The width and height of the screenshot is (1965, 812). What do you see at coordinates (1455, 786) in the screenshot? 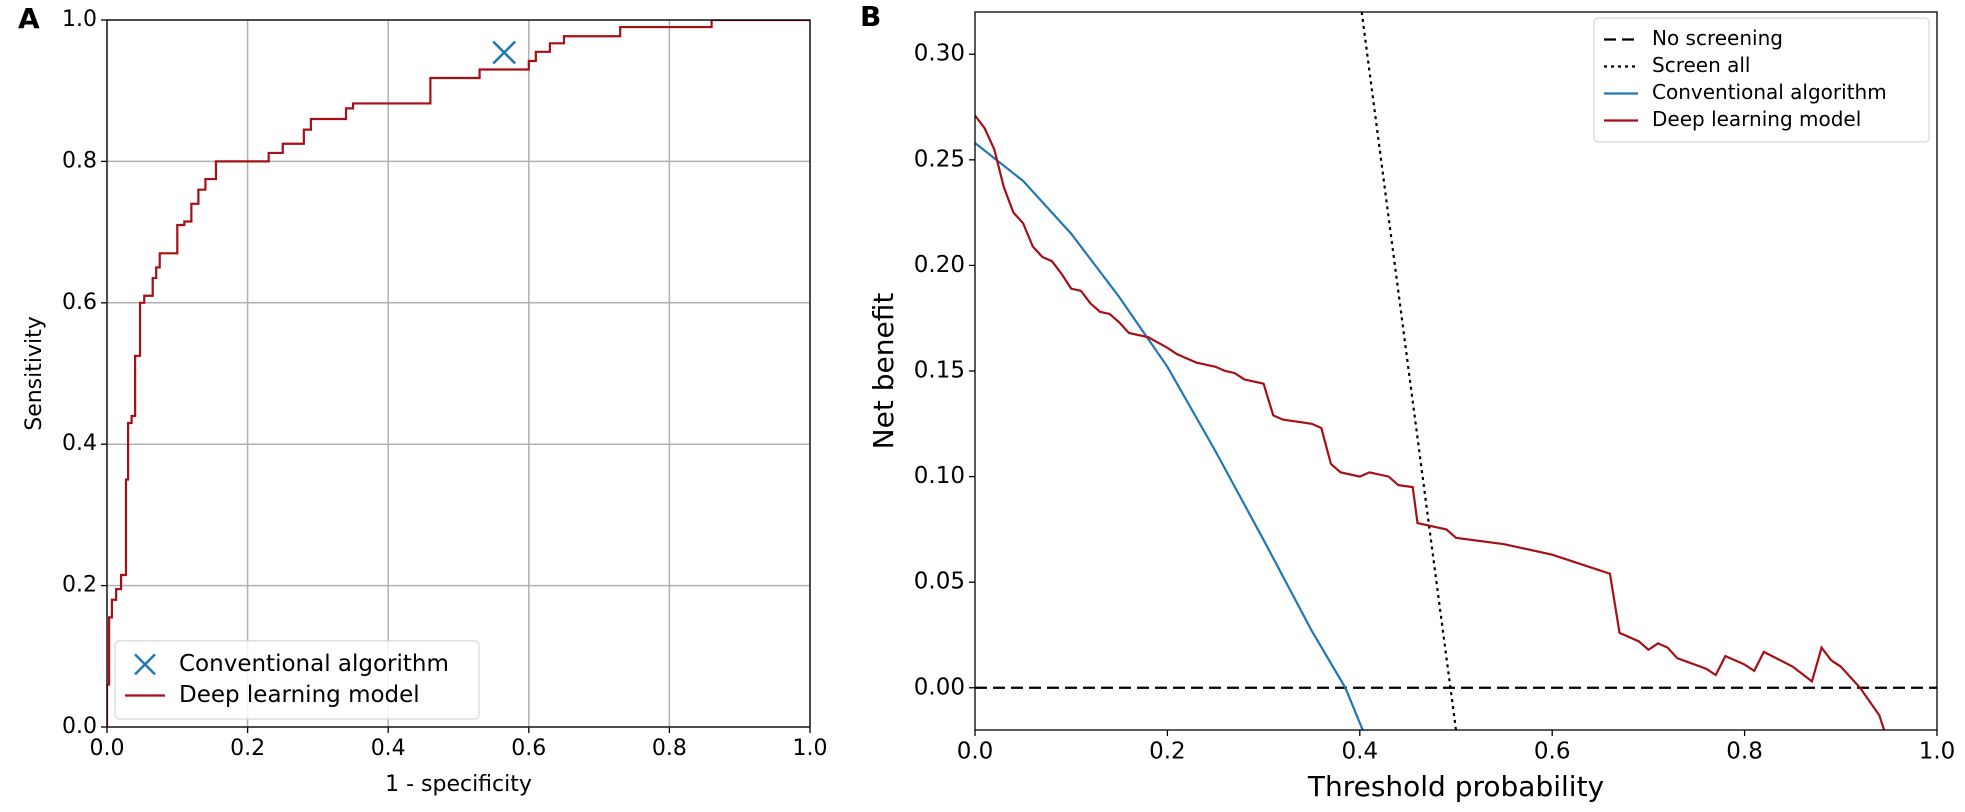
I see `x-axis-label: Threshold probability` at bounding box center [1455, 786].